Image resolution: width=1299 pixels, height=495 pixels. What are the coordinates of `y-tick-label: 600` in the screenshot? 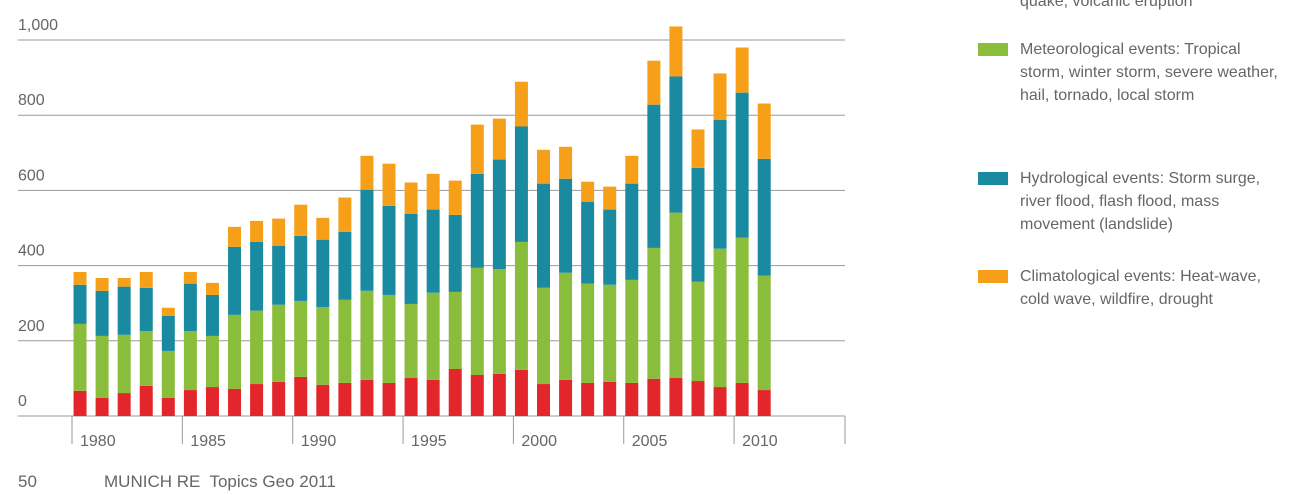 It's located at (31, 175).